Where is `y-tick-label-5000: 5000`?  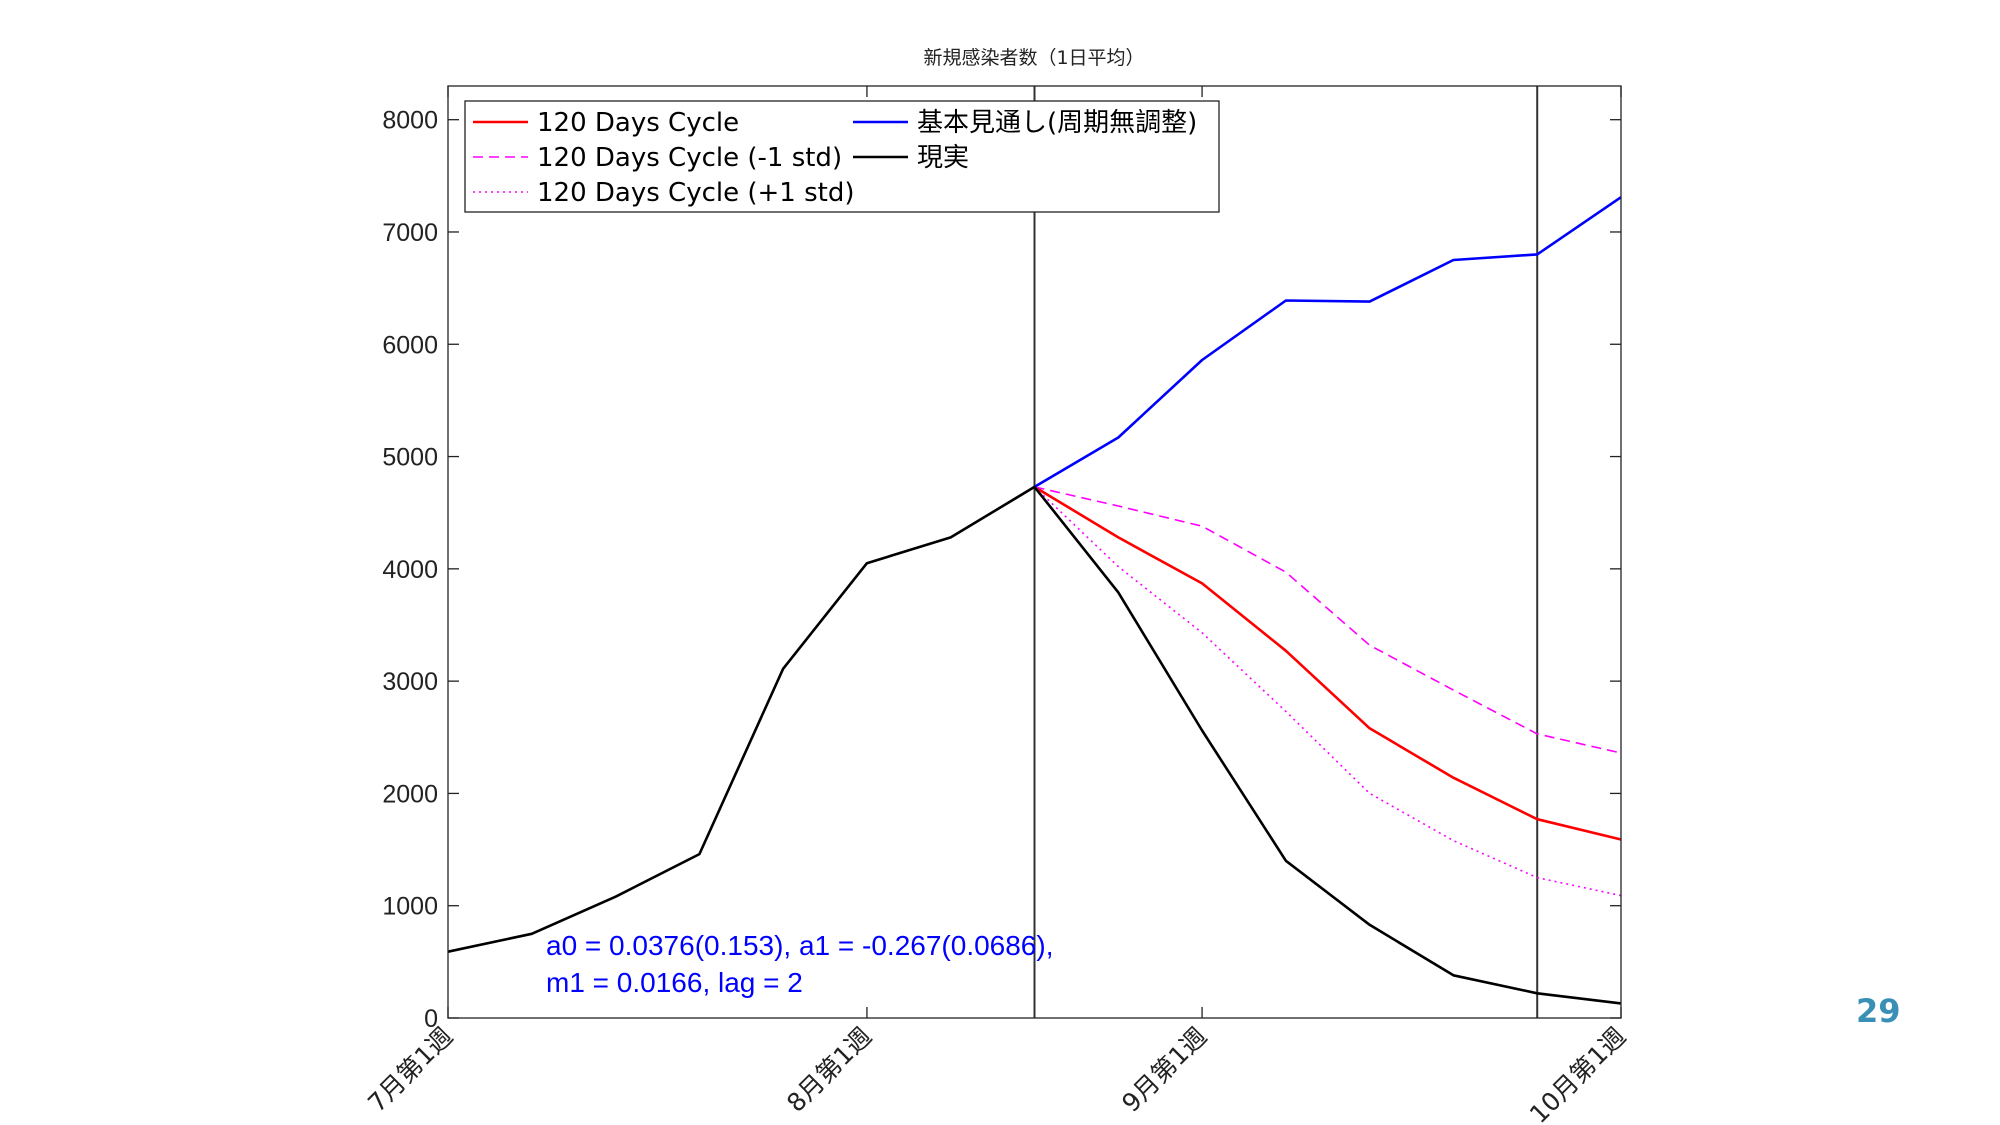 y-tick-label-5000: 5000 is located at coordinates (410, 458).